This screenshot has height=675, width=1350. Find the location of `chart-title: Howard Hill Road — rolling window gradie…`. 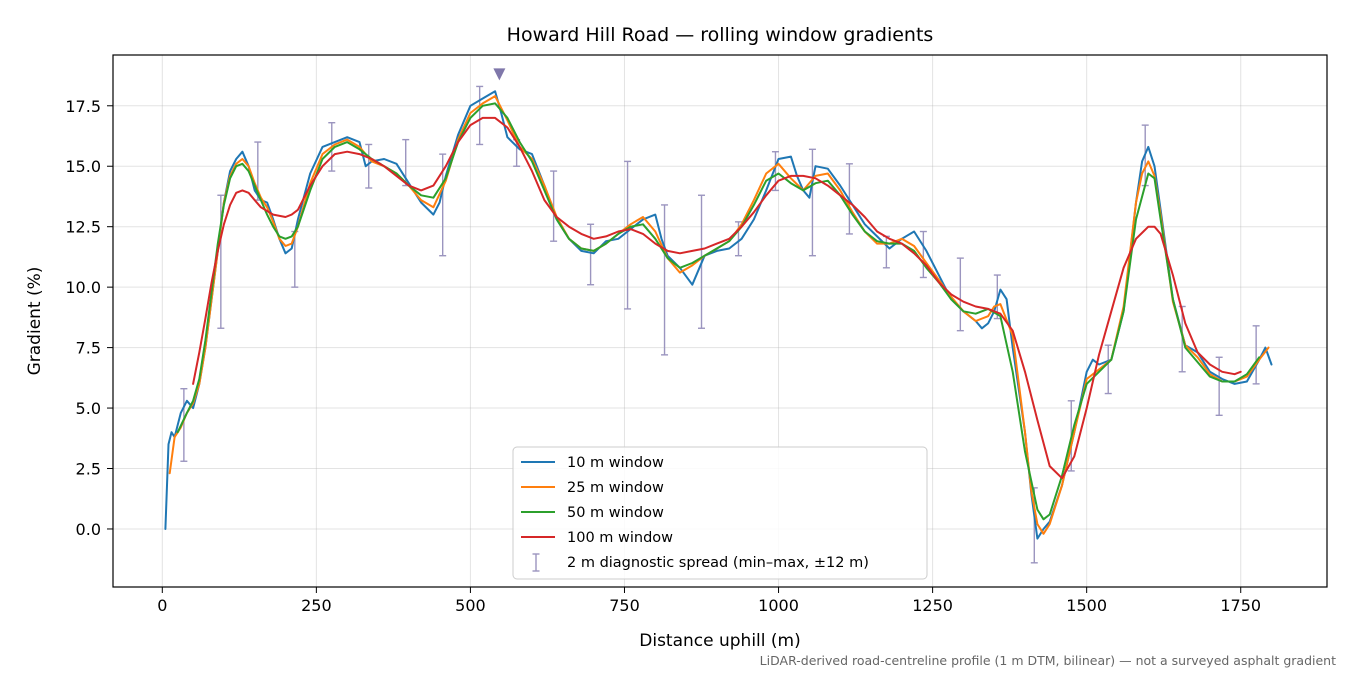

chart-title: Howard Hill Road — rolling window gradie… is located at coordinates (720, 35).